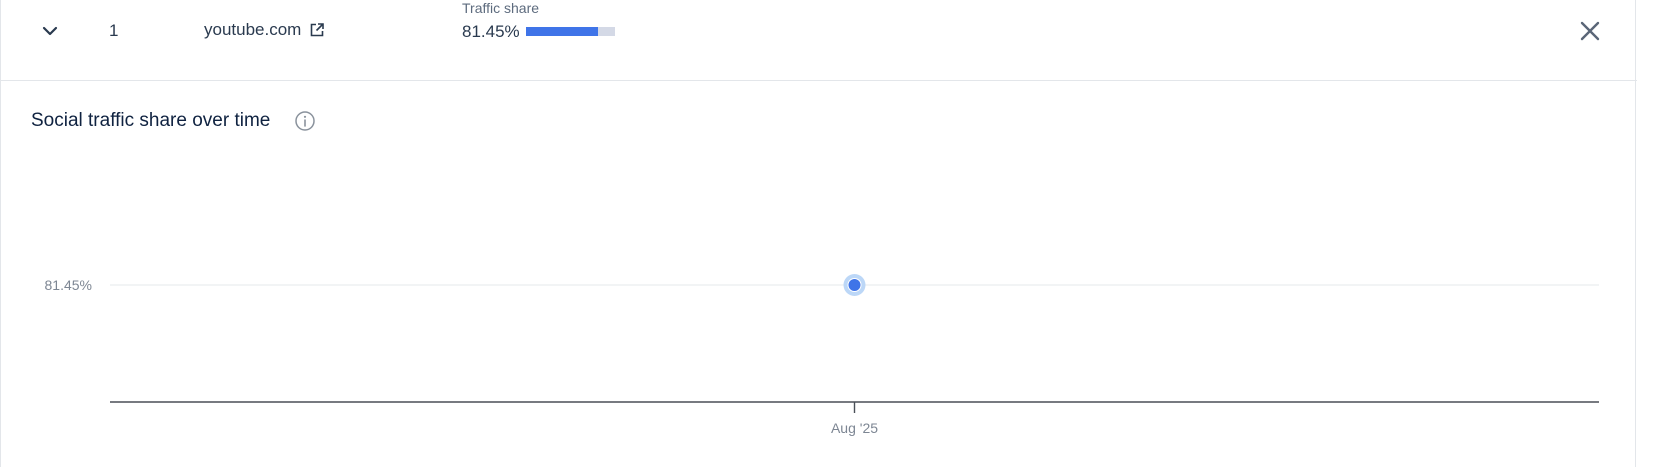  What do you see at coordinates (854, 428) in the screenshot?
I see `x-tick-label: Aug '25` at bounding box center [854, 428].